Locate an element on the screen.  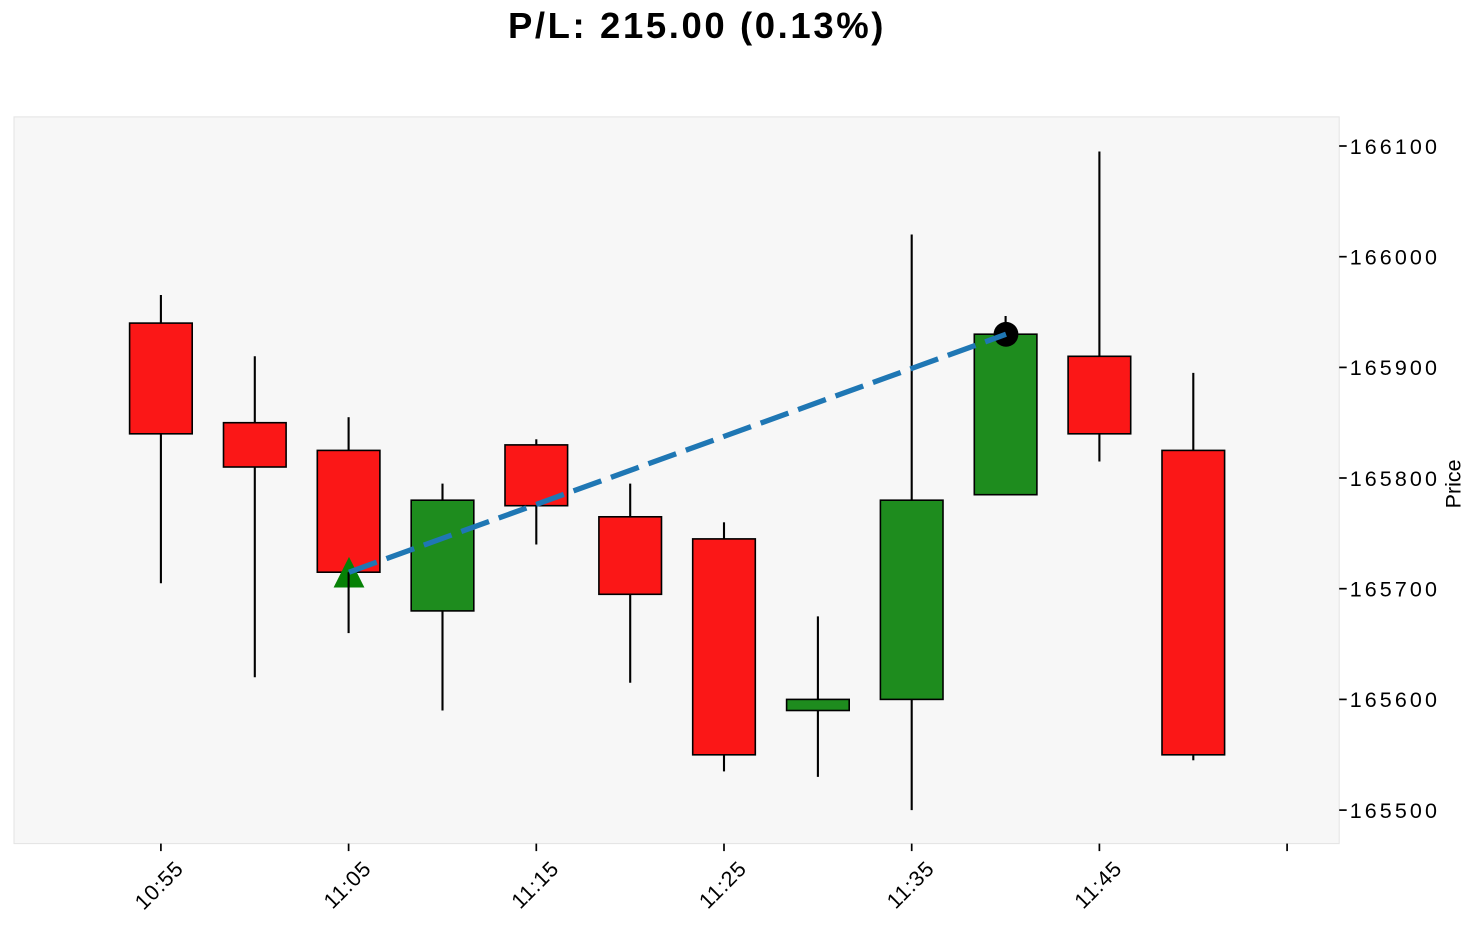
svg-text: 165900 is located at coordinates (1395, 368).